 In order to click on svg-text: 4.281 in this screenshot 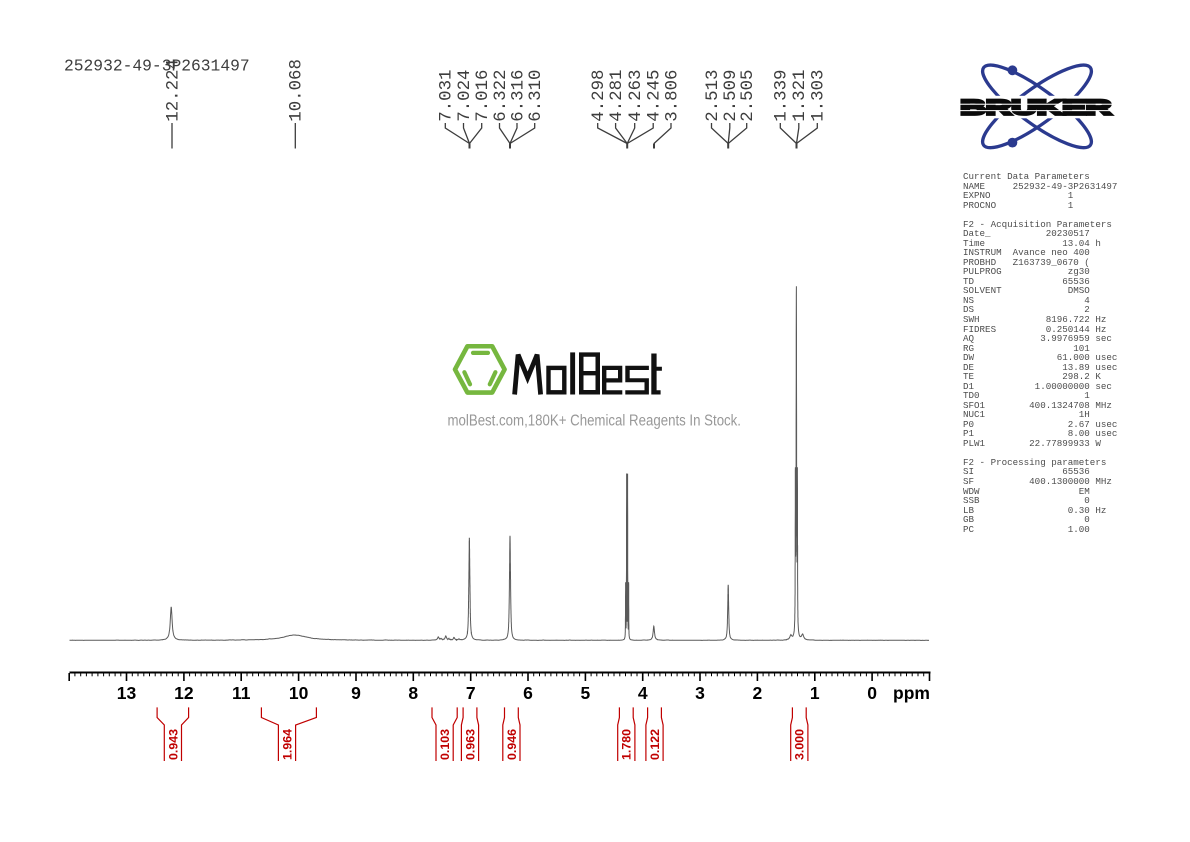, I will do `click(617, 96)`.